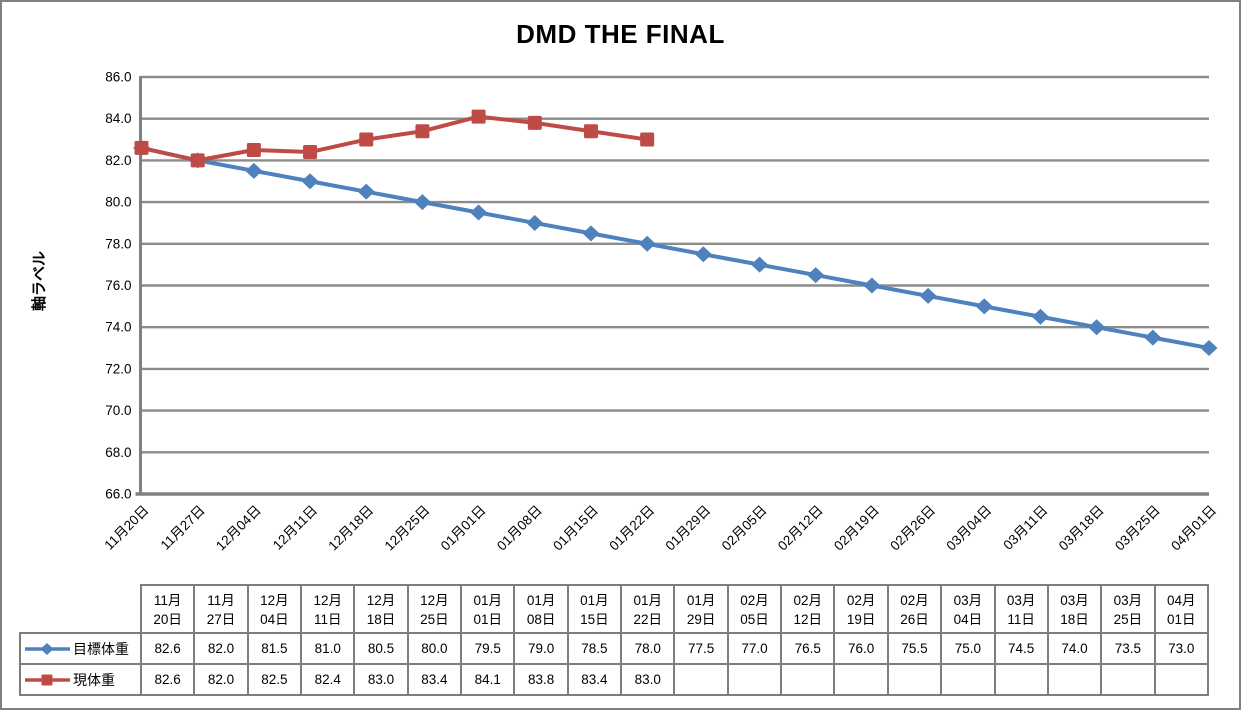 This screenshot has width=1241, height=710. What do you see at coordinates (1181, 648) in the screenshot?
I see `value-cell: 73.0` at bounding box center [1181, 648].